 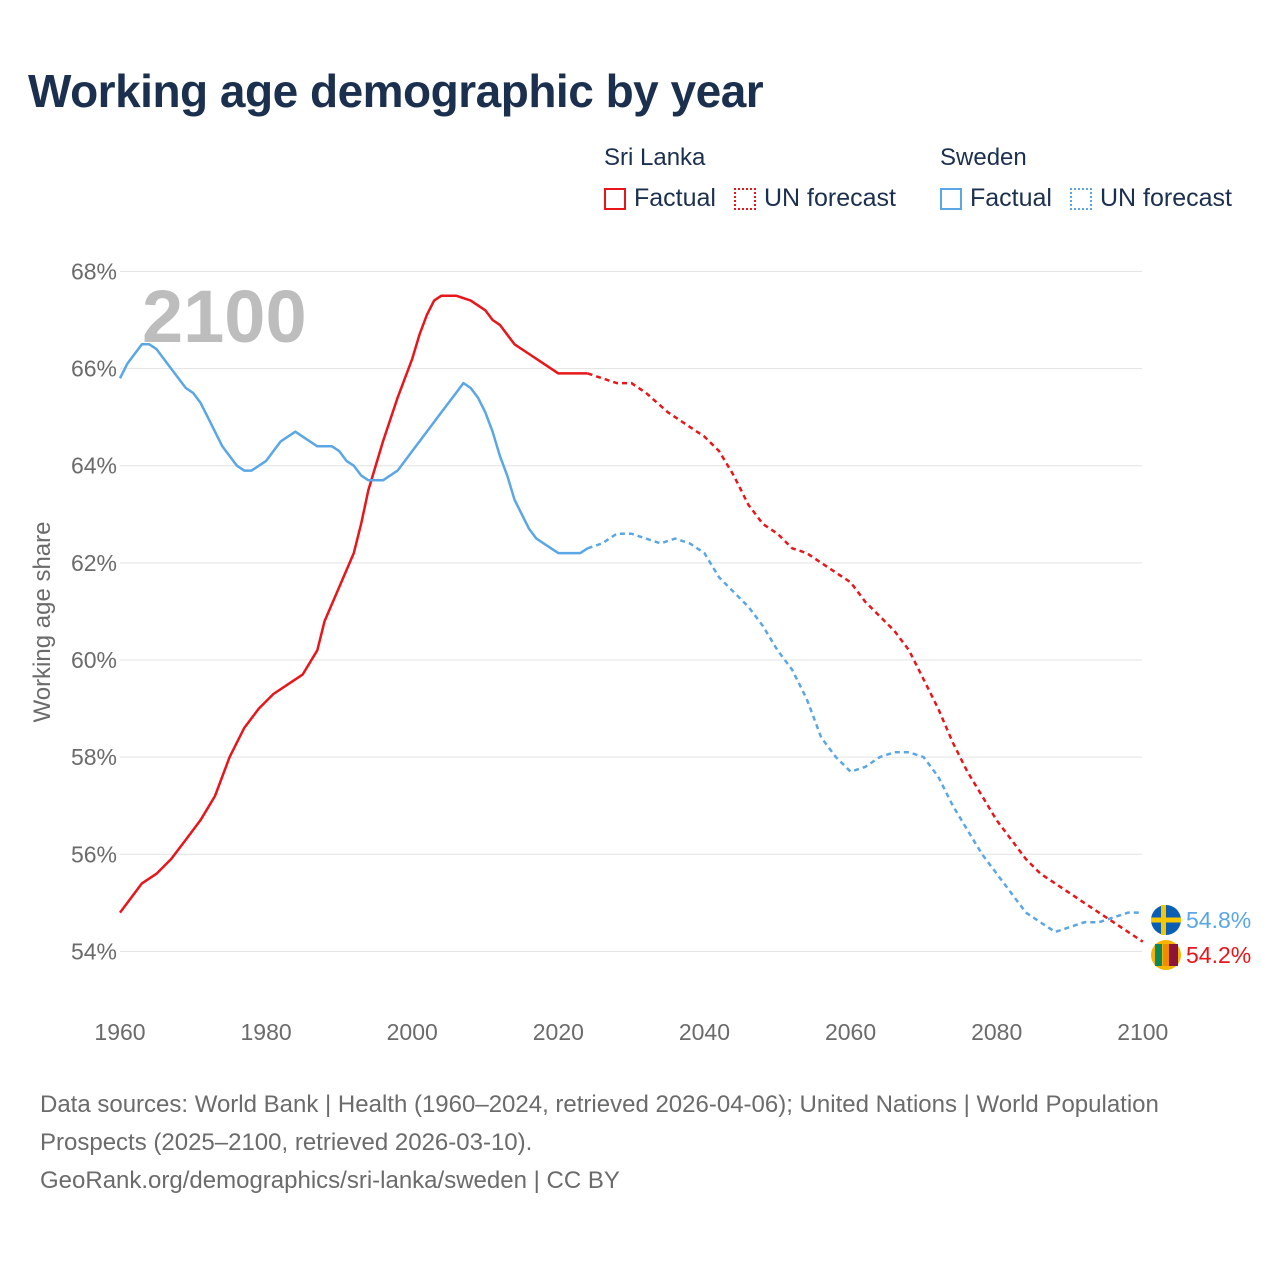 What do you see at coordinates (396, 91) in the screenshot?
I see `chart-title: Working age demographic by year` at bounding box center [396, 91].